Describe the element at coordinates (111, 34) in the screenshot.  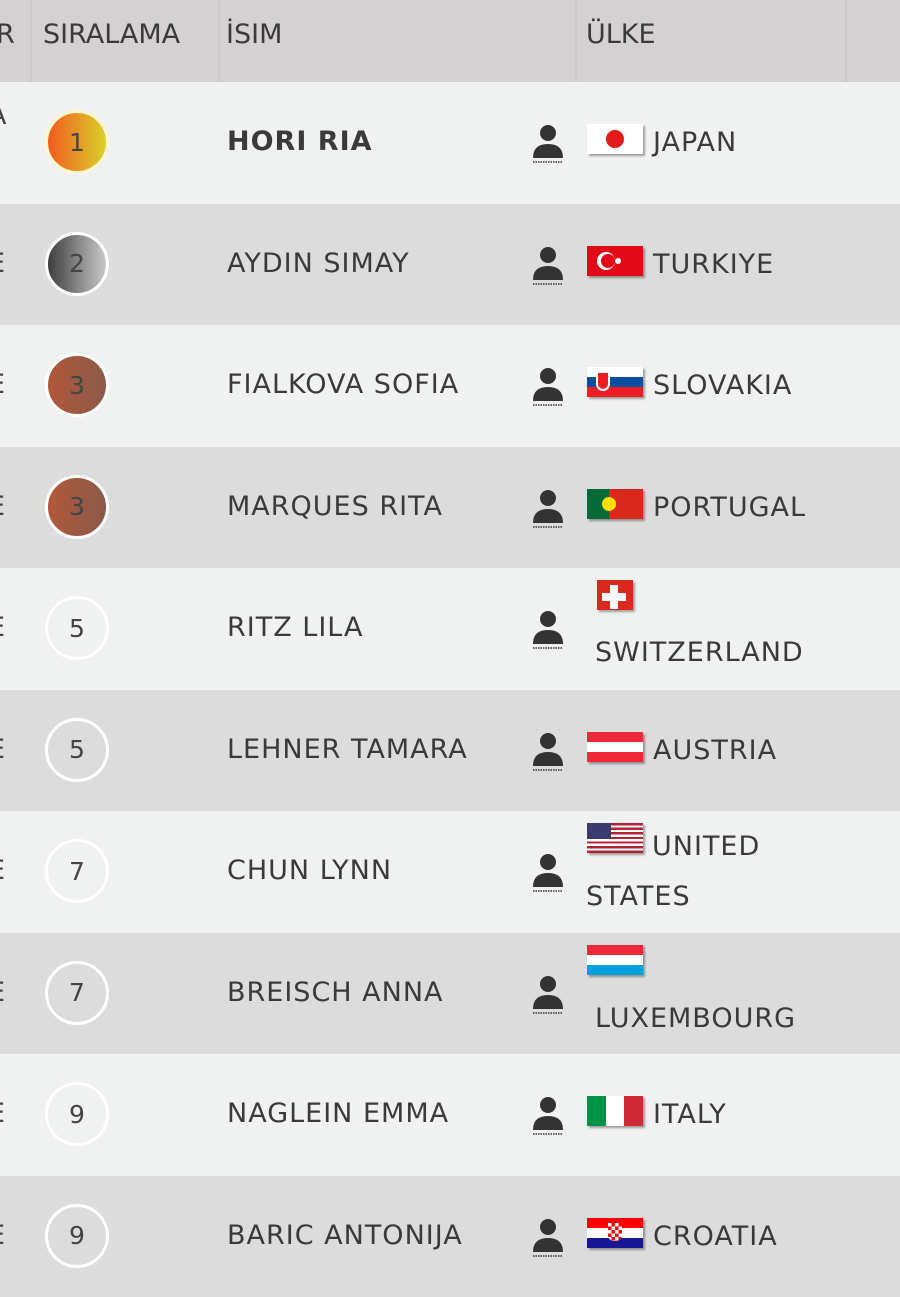
I see `header-rank: SIRALAMA` at that location.